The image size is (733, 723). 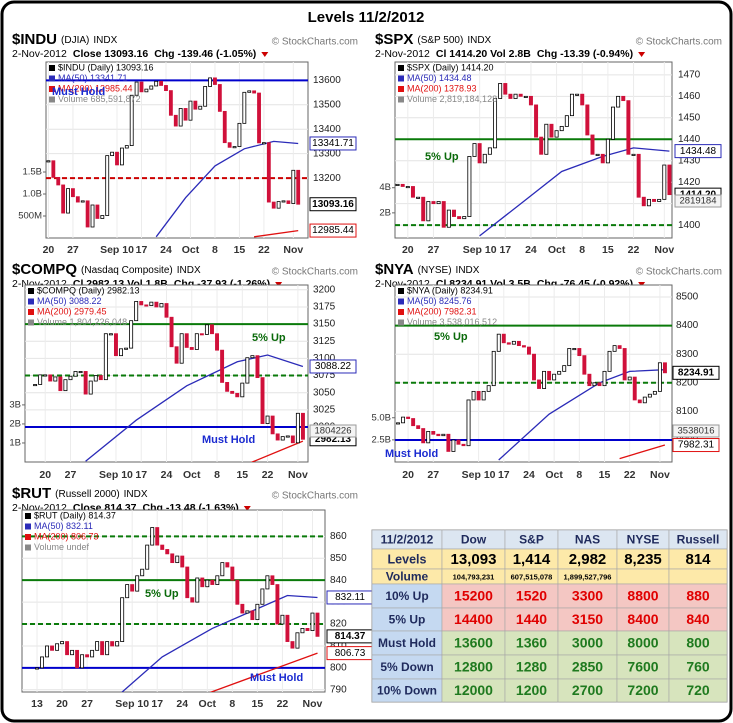 I want to click on table-value: 7600, so click(x=642, y=667).